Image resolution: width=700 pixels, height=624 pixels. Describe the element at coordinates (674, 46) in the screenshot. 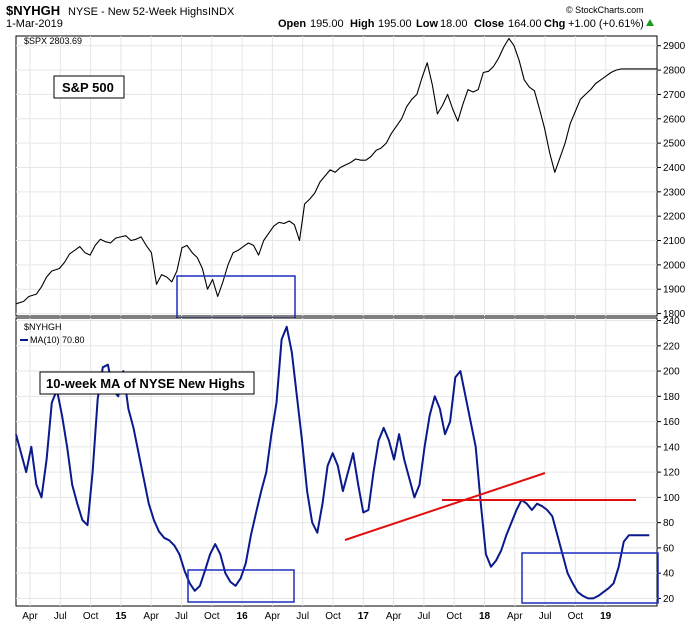

I see `spx-y-tick-label: 2900` at that location.